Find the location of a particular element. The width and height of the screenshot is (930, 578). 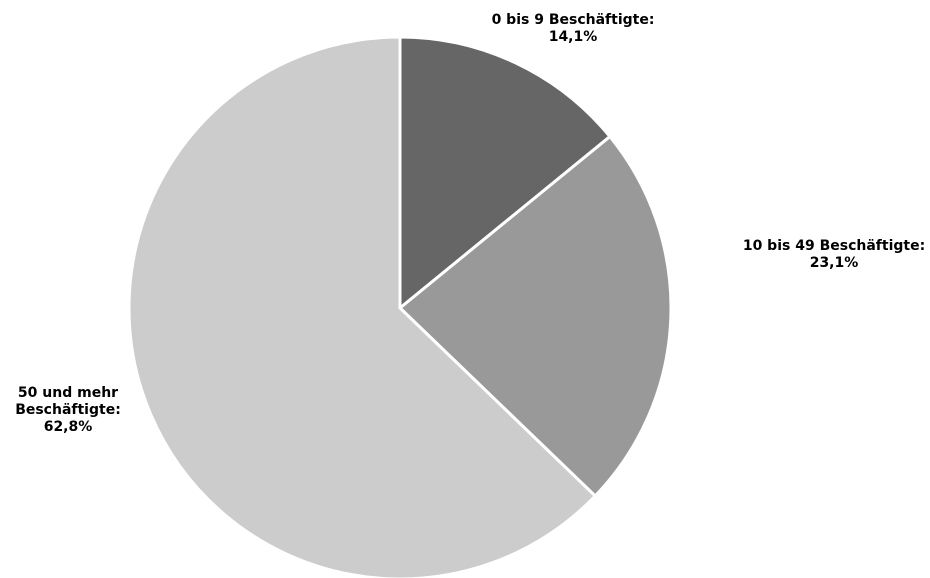

slice-label-2-line-0: 50 und mehr is located at coordinates (68, 393).